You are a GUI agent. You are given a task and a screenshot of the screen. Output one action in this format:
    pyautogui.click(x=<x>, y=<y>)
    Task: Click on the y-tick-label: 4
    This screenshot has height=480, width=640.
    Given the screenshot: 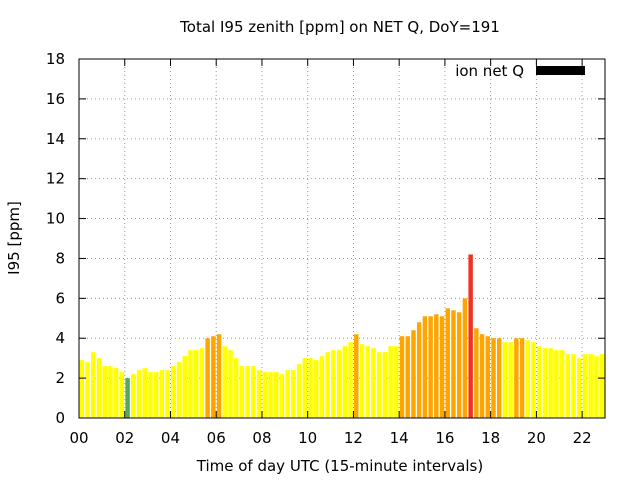 What is the action you would take?
    pyautogui.click(x=60, y=338)
    